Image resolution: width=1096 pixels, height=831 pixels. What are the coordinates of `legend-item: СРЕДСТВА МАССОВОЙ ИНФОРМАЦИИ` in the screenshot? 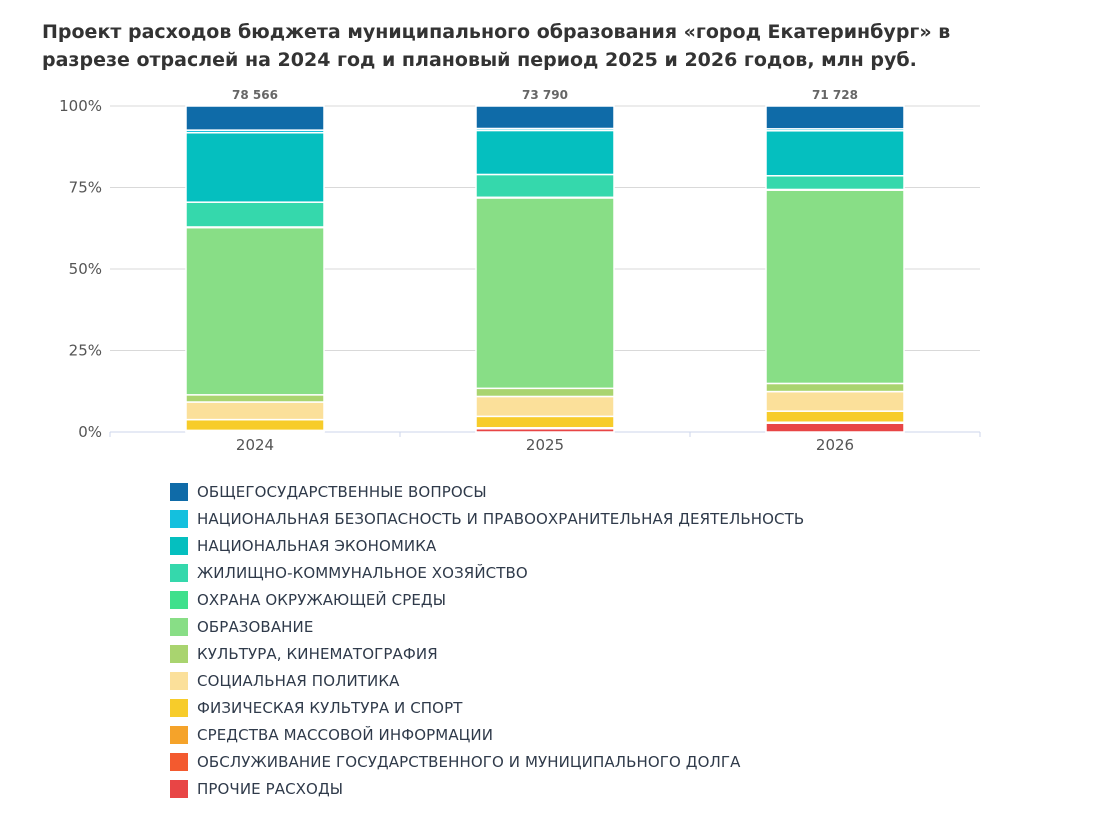 It's located at (487, 734).